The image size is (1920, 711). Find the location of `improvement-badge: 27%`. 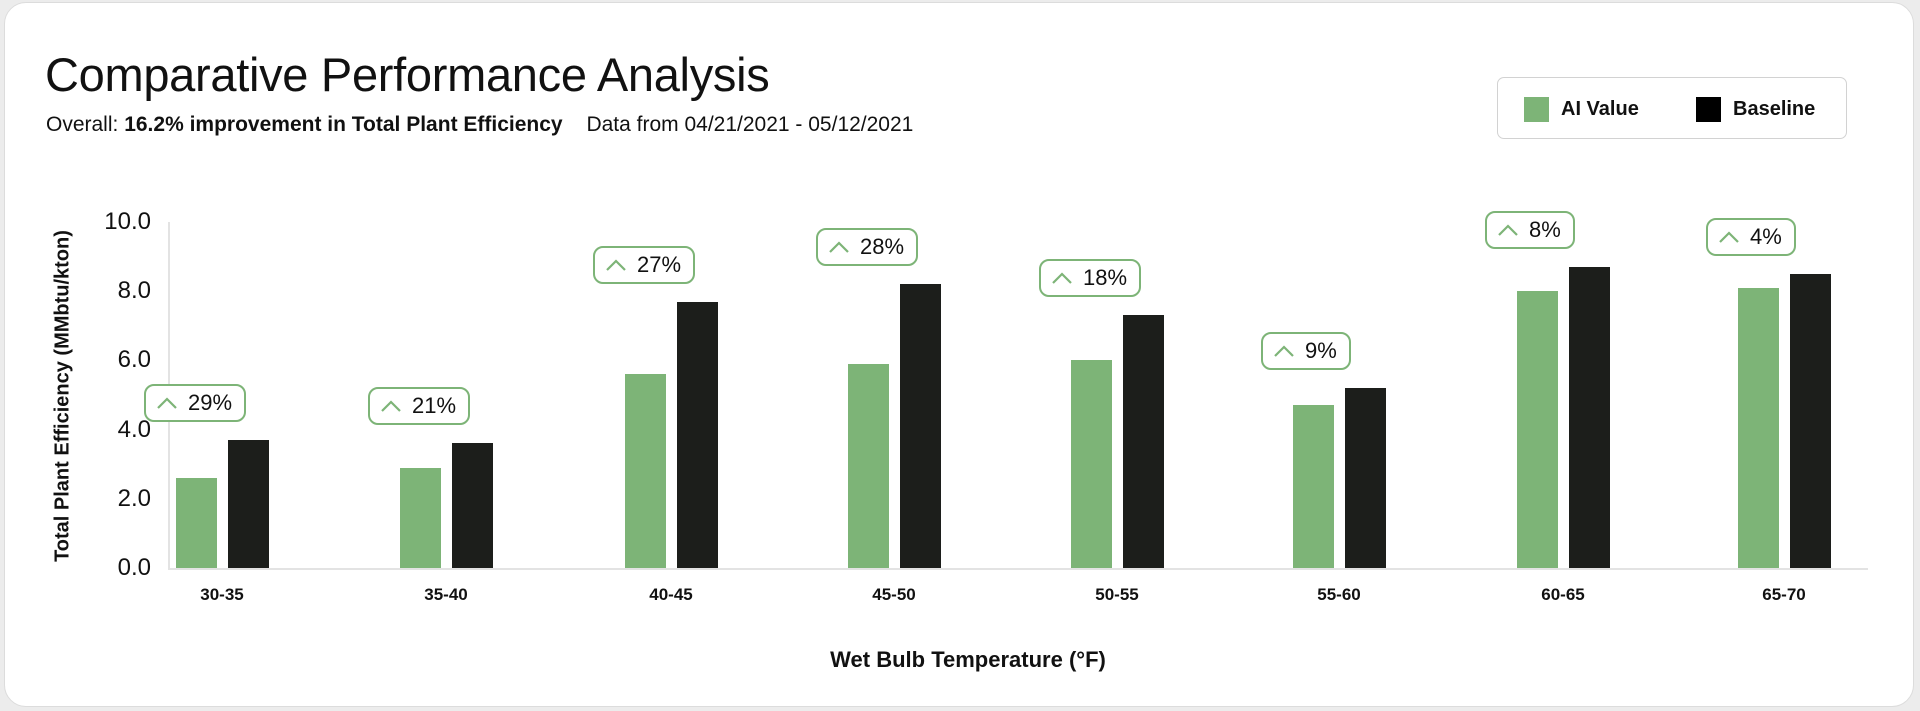

improvement-badge: 27% is located at coordinates (644, 264).